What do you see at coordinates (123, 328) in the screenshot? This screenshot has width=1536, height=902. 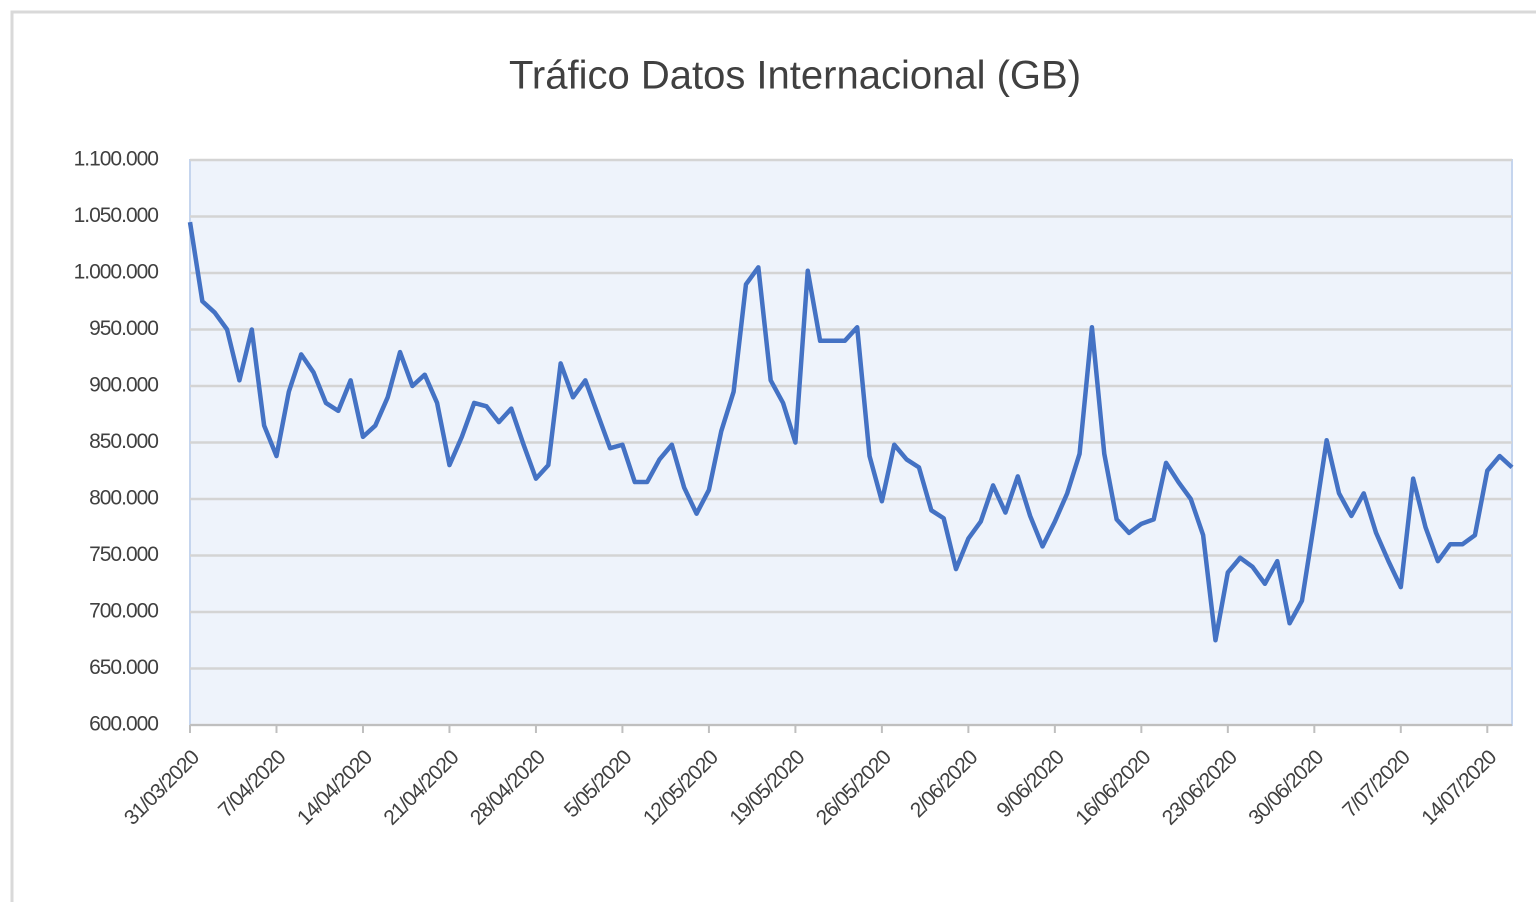 I see `y-tick-label: 950.000` at bounding box center [123, 328].